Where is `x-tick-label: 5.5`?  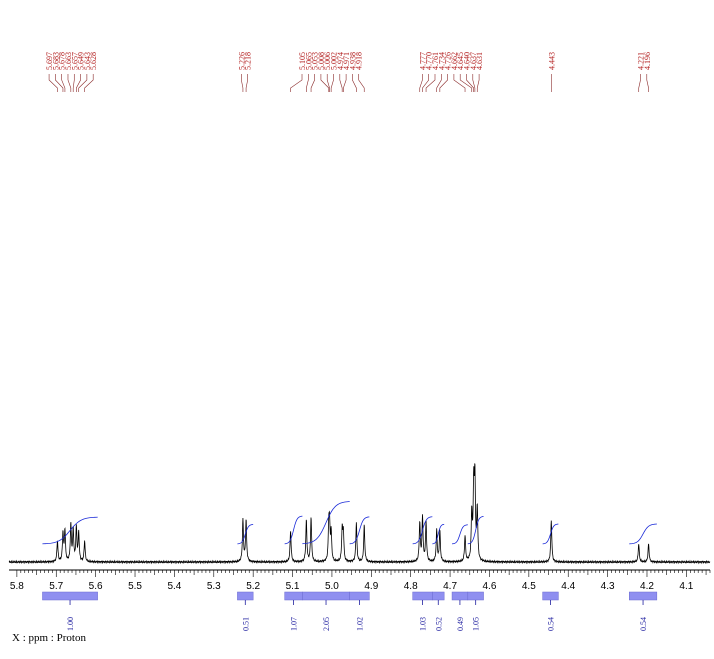 x-tick-label: 5.5 is located at coordinates (135, 586).